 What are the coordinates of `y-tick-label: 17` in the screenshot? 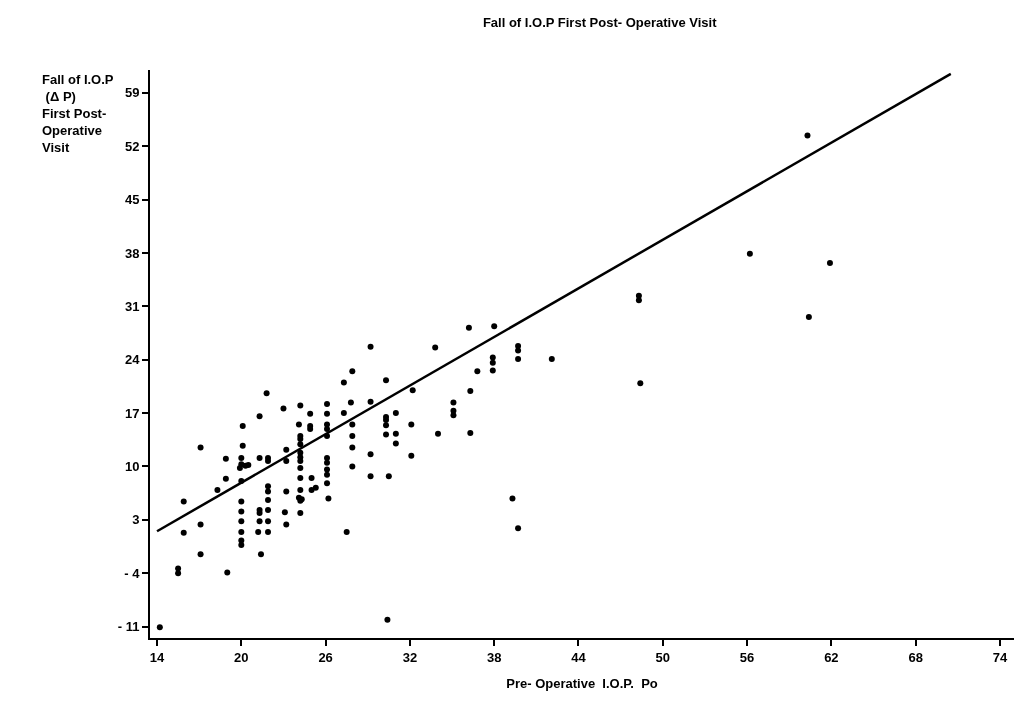 It's located at (132, 413).